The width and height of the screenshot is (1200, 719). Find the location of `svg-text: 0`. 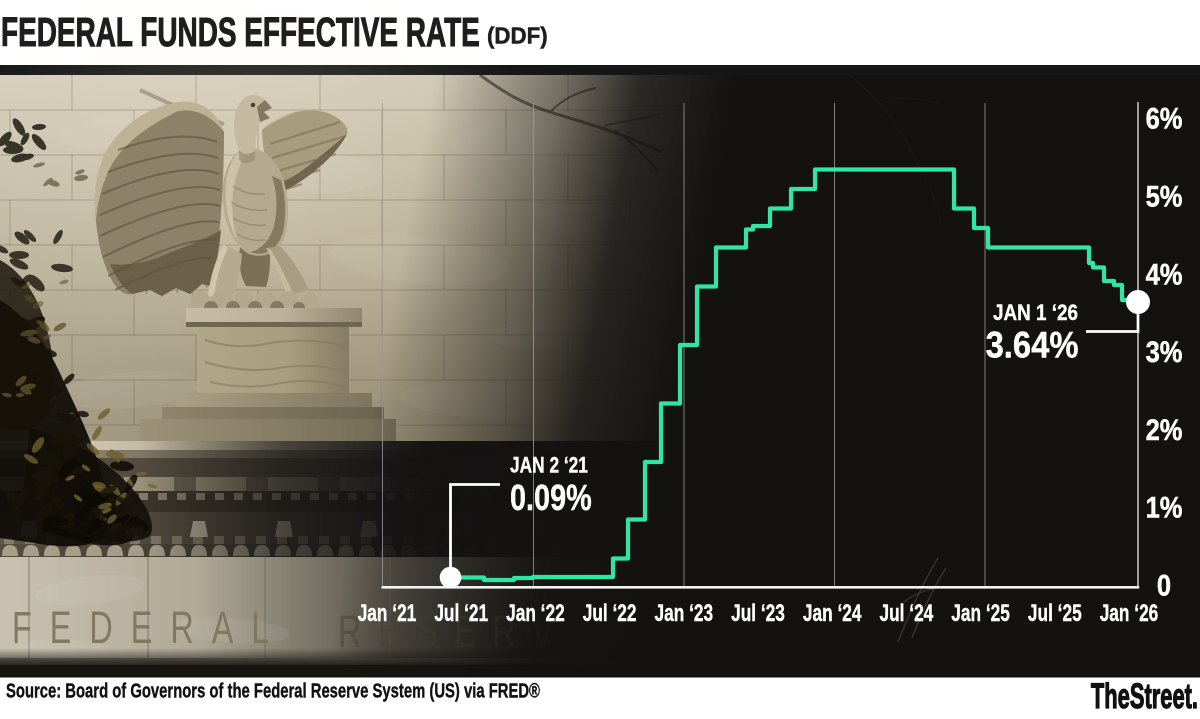

svg-text: 0 is located at coordinates (1164, 585).